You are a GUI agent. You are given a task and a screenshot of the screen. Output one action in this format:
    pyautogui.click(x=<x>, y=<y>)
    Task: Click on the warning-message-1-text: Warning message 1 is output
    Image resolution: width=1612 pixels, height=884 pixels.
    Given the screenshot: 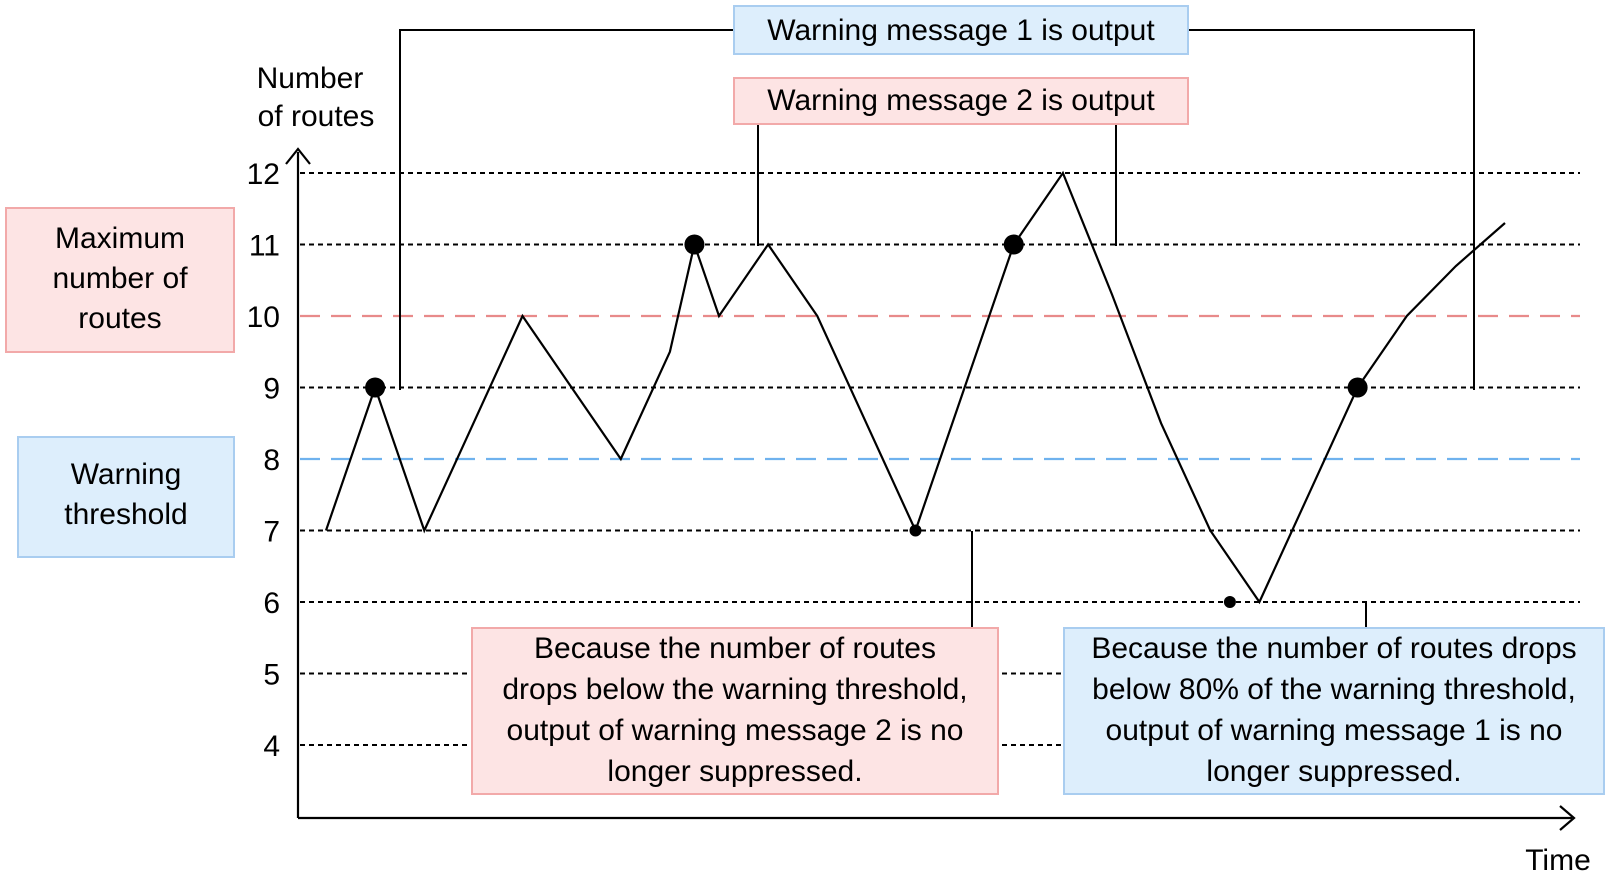 What is the action you would take?
    pyautogui.click(x=961, y=30)
    